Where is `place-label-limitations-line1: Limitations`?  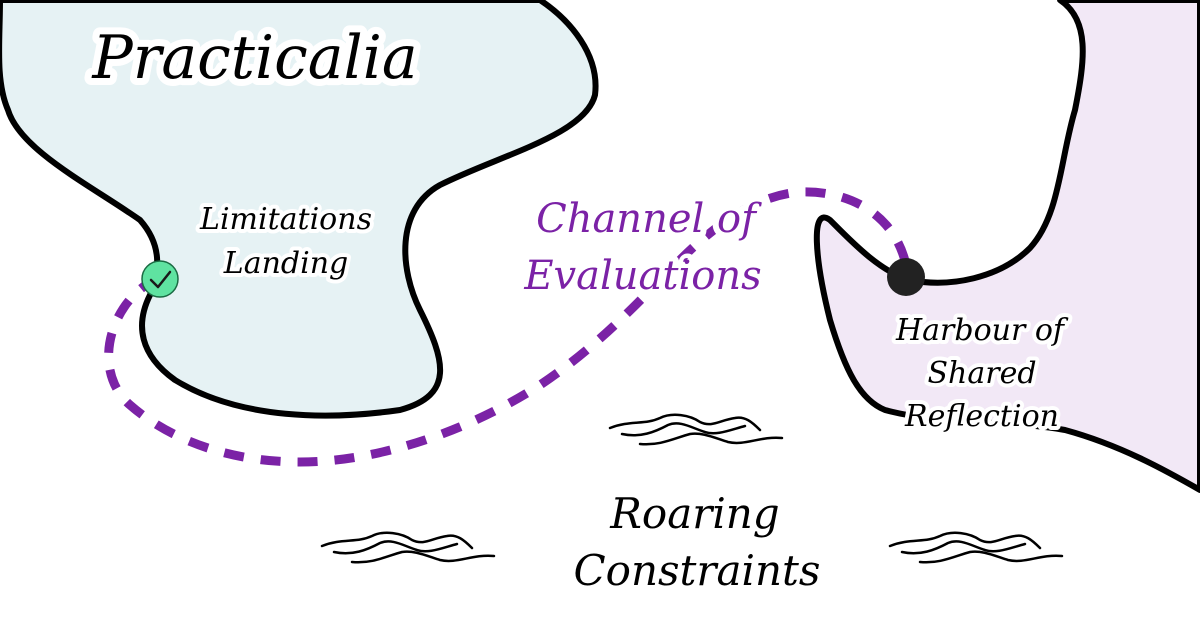
place-label-limitations-line1: Limitations is located at coordinates (285, 219).